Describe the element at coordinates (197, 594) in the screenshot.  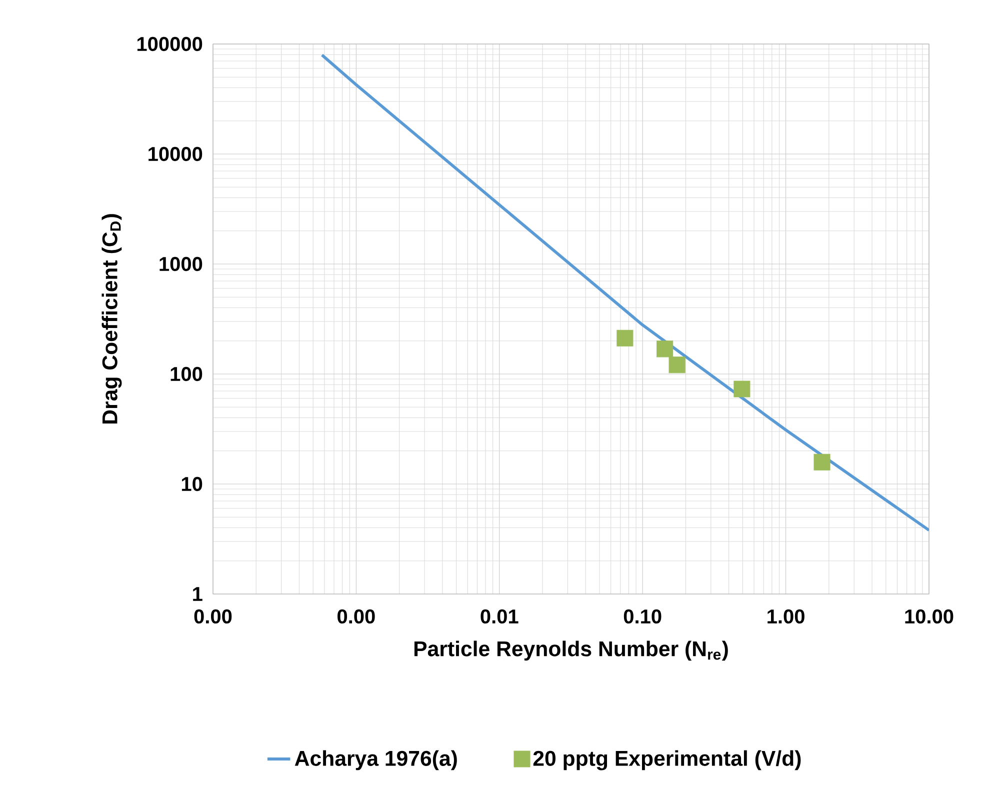
I see `y-tick-label: 1` at that location.